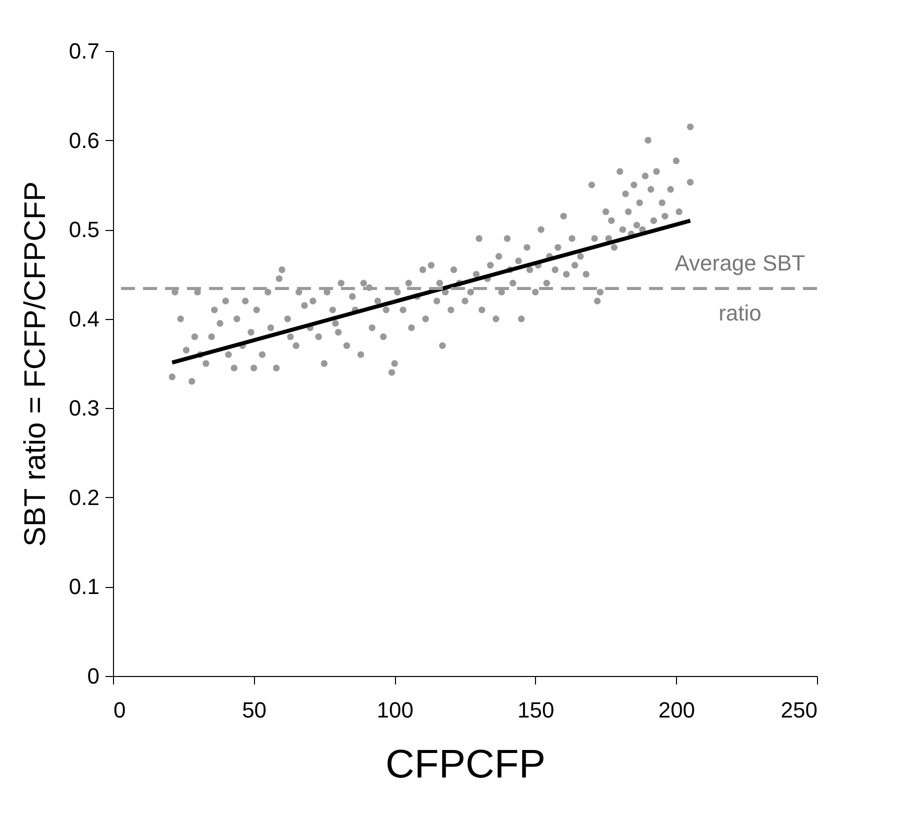 This screenshot has height=829, width=899. I want to click on x-tick-label: 100, so click(395, 710).